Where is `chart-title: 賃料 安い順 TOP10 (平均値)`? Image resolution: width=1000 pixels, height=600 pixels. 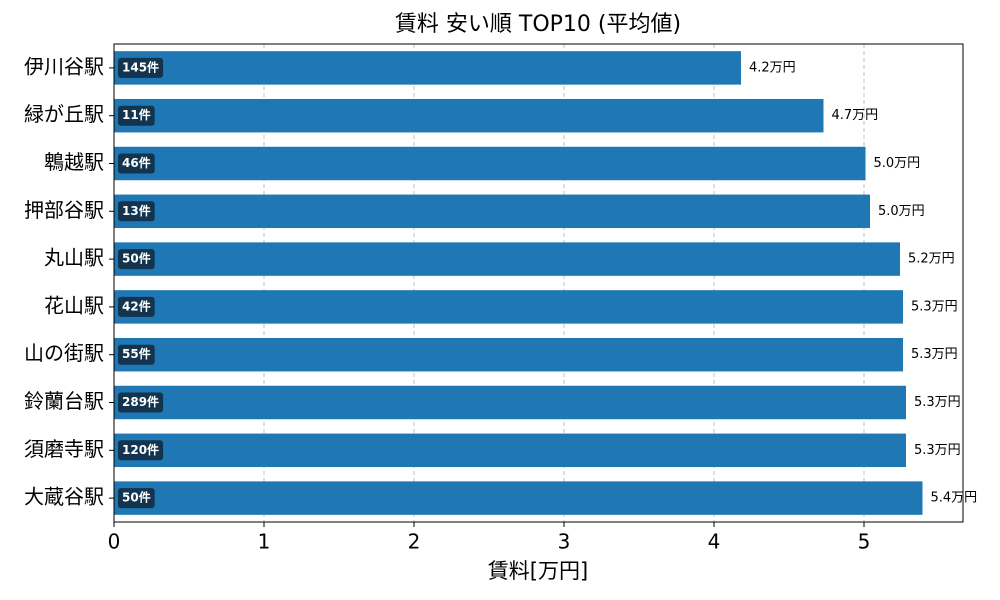 chart-title: 賃料 安い順 TOP10 (平均値) is located at coordinates (538, 24).